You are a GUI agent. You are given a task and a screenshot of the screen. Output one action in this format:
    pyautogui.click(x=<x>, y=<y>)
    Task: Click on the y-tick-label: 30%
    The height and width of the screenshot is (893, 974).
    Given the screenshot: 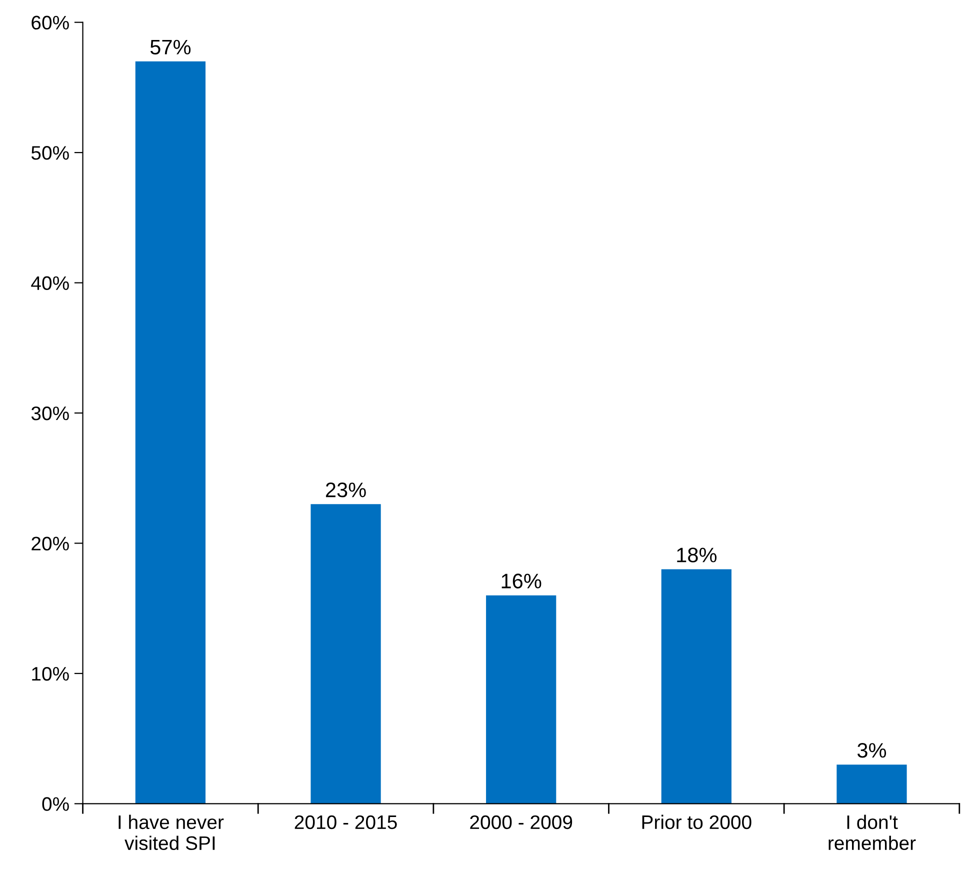 What is the action you would take?
    pyautogui.click(x=50, y=413)
    